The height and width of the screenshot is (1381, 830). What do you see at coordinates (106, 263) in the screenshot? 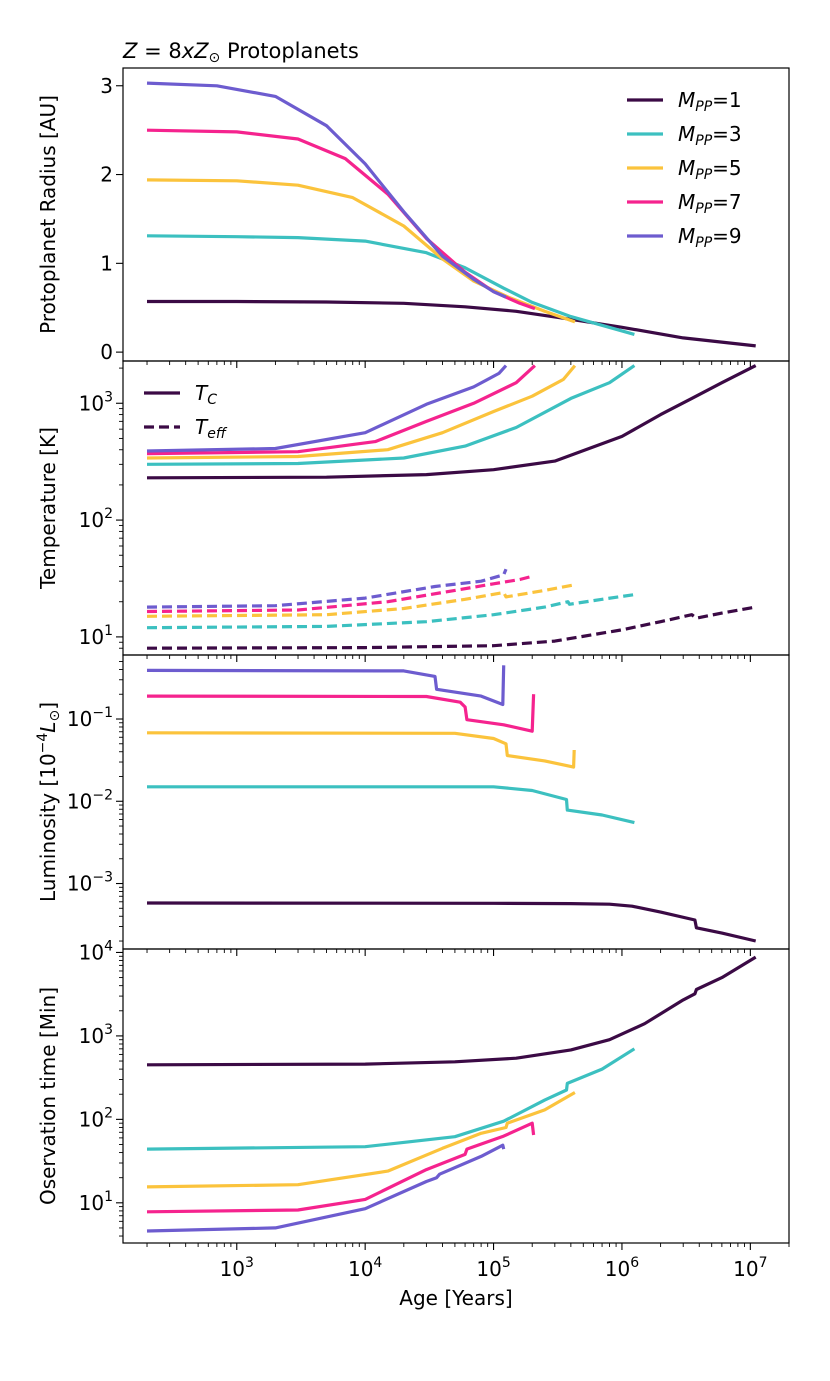
I see `y-tick-label: 1` at bounding box center [106, 263].